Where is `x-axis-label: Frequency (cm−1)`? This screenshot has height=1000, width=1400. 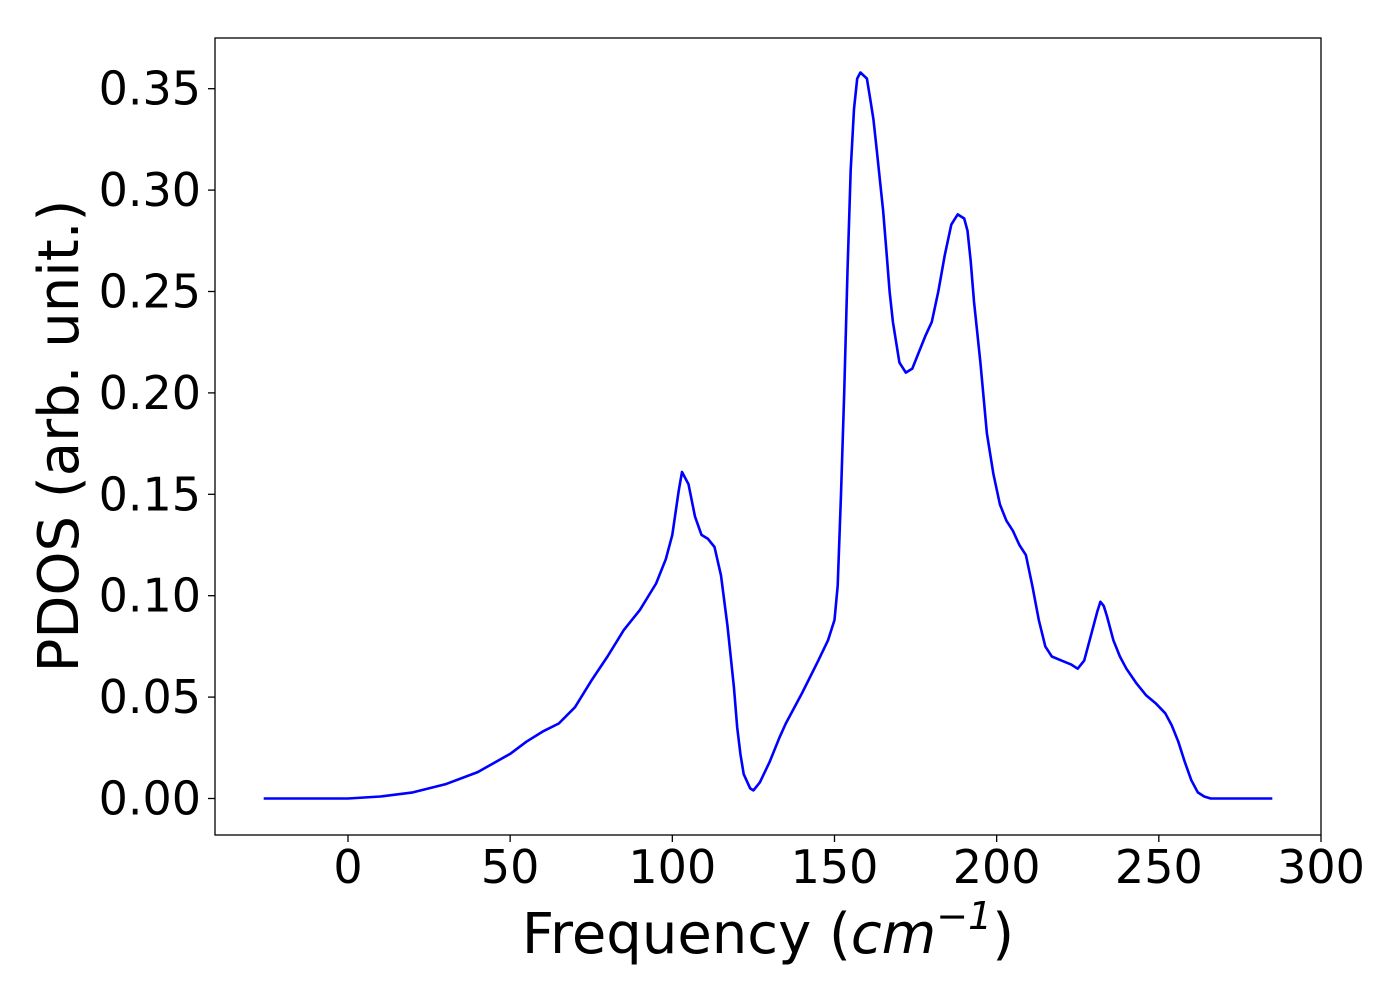 x-axis-label: Frequency (cm−1) is located at coordinates (768, 930).